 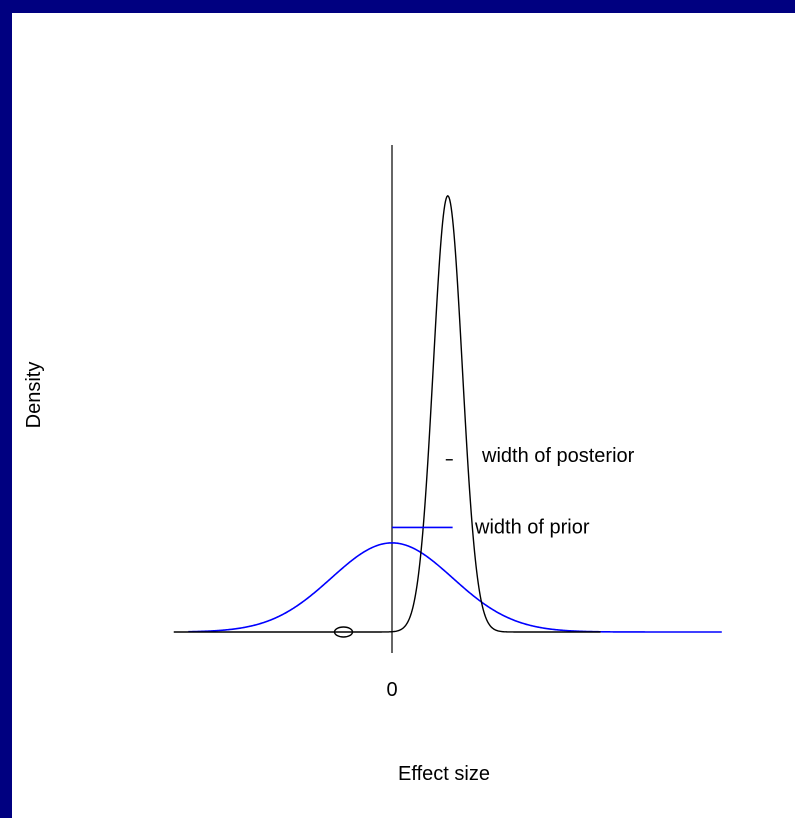 What do you see at coordinates (532, 527) in the screenshot?
I see `annotation-prior-label: width of prior` at bounding box center [532, 527].